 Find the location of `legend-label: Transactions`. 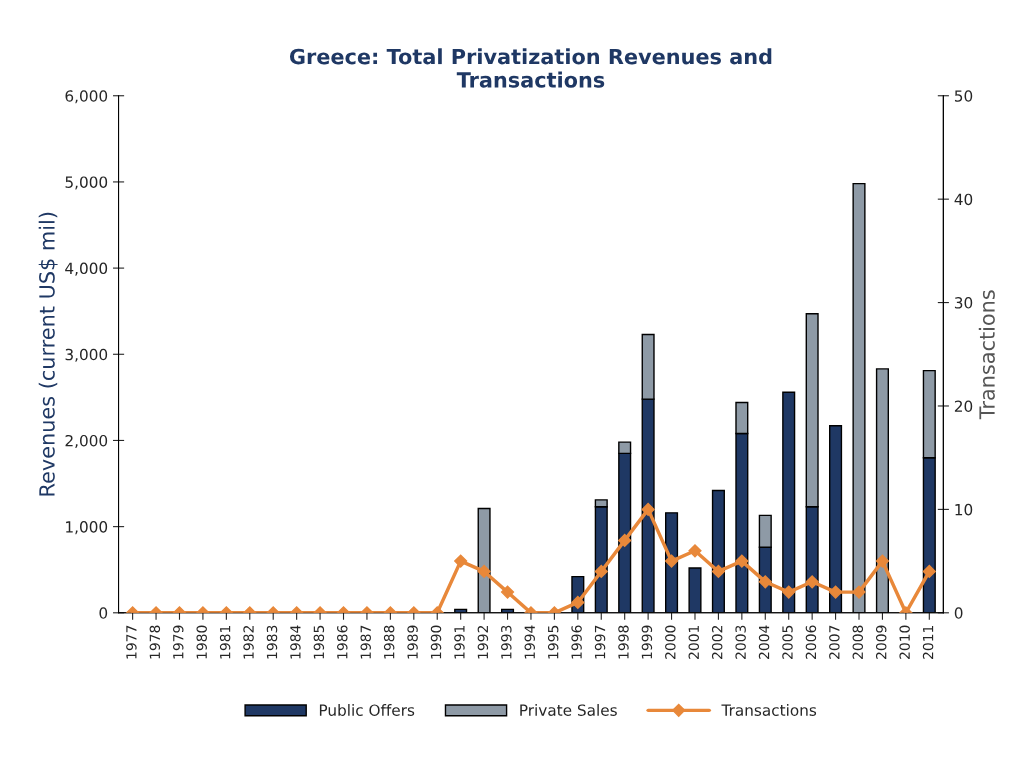

legend-label: Transactions is located at coordinates (769, 710).